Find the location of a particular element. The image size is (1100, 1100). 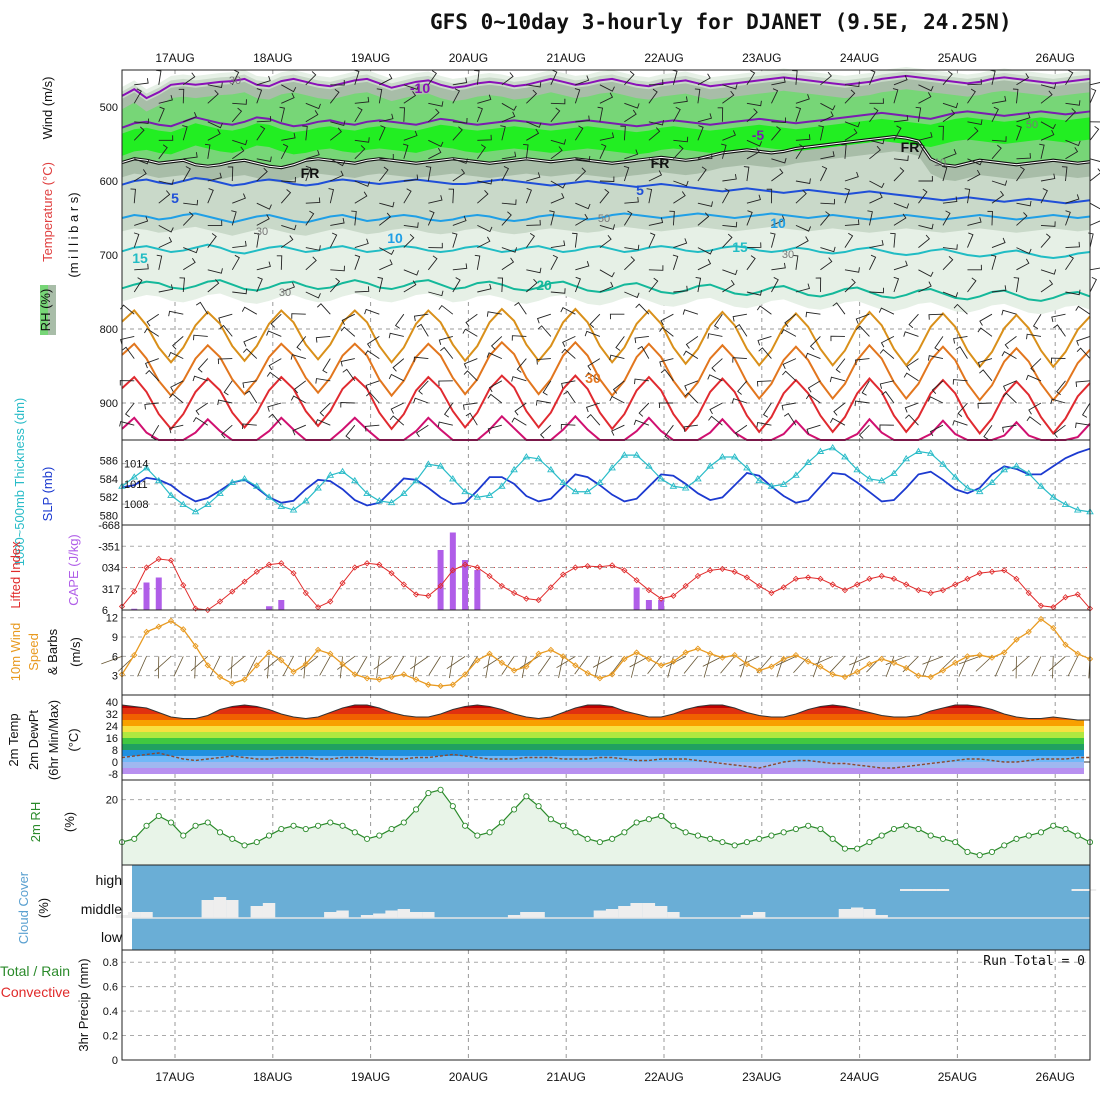

wind-tick: 9 is located at coordinates (115, 638).